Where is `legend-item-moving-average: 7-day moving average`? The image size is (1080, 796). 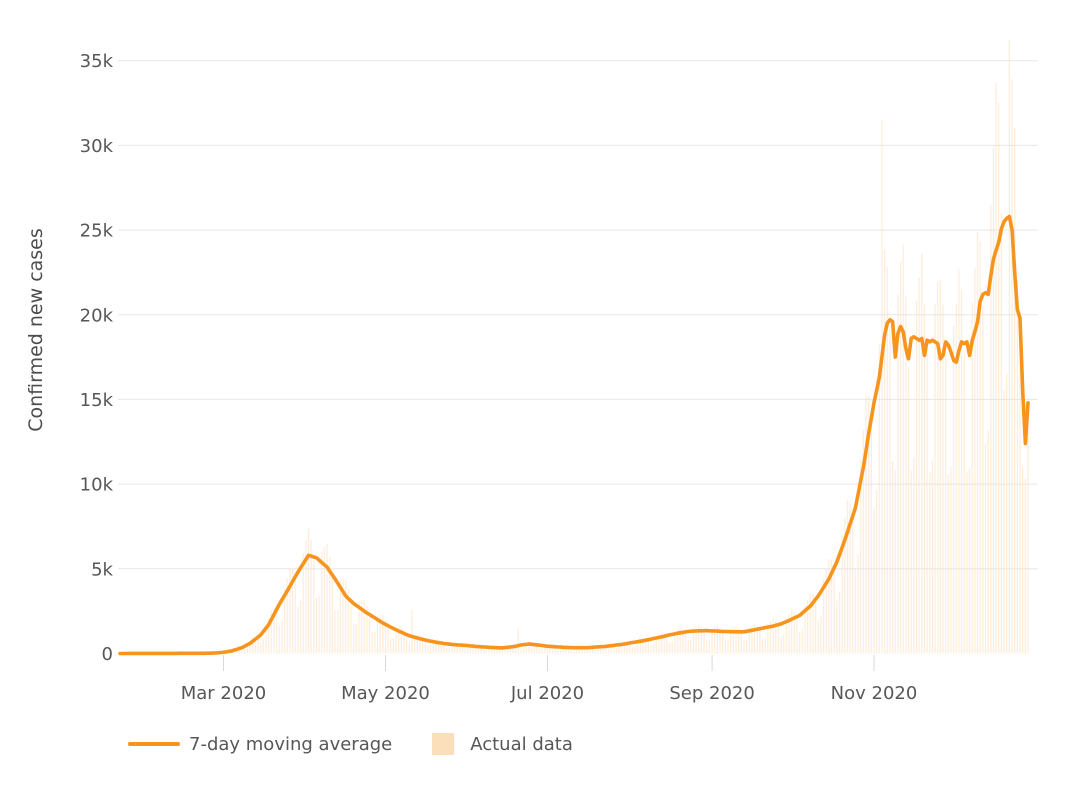 legend-item-moving-average: 7-day moving average is located at coordinates (260, 744).